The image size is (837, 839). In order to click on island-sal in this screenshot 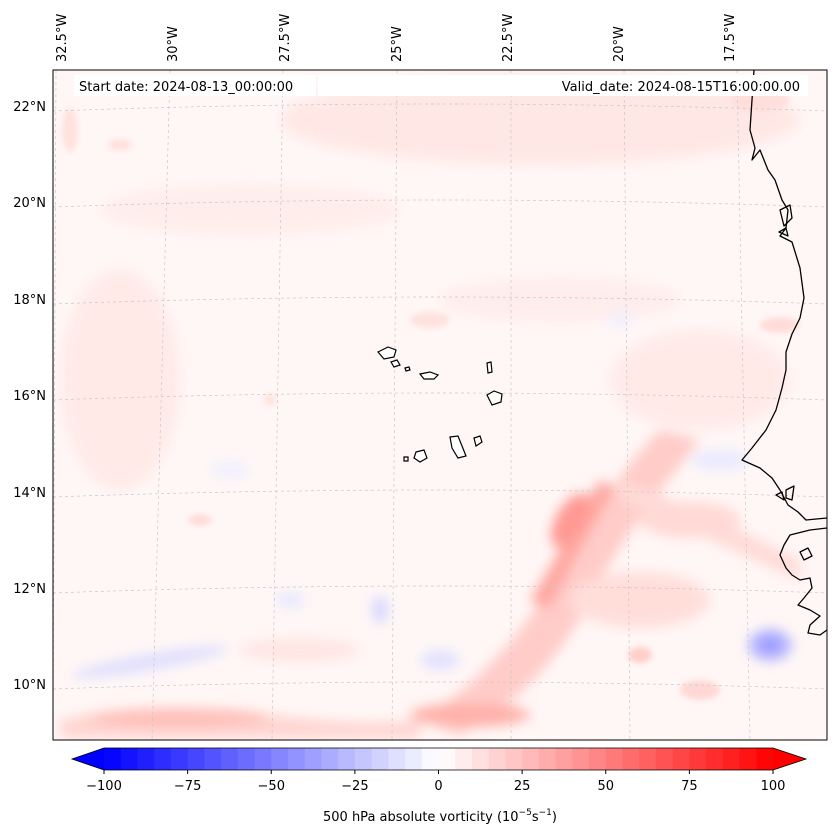, I will do `click(489, 367)`.